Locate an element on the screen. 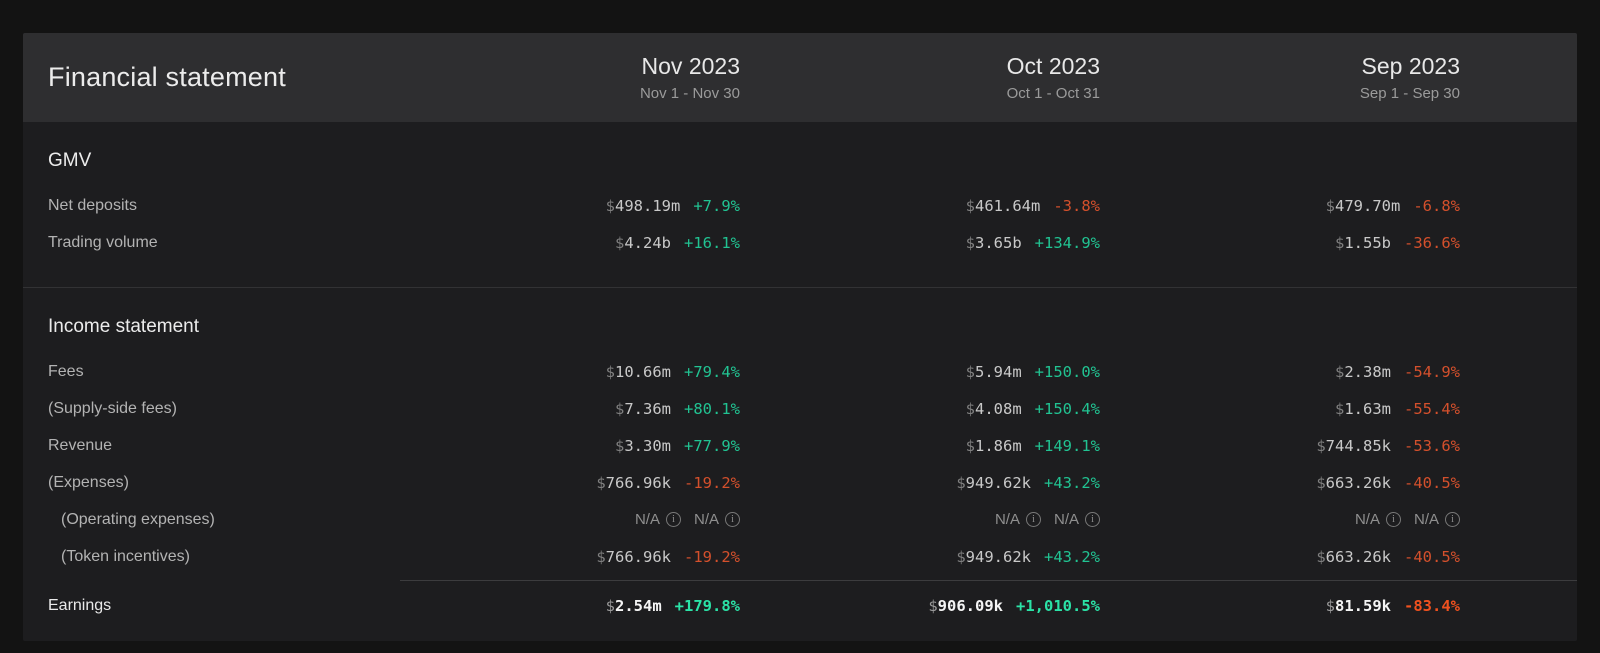  amount-value: 1.63m is located at coordinates (1367, 408).